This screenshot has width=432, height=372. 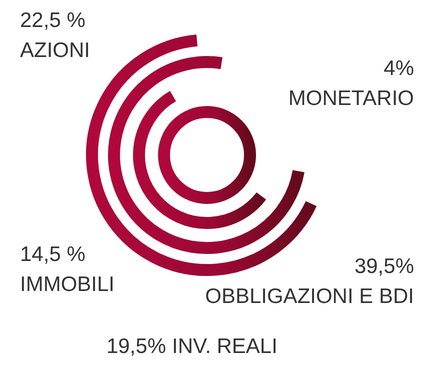 What do you see at coordinates (53, 254) in the screenshot?
I see `data-label: 14,5 %` at bounding box center [53, 254].